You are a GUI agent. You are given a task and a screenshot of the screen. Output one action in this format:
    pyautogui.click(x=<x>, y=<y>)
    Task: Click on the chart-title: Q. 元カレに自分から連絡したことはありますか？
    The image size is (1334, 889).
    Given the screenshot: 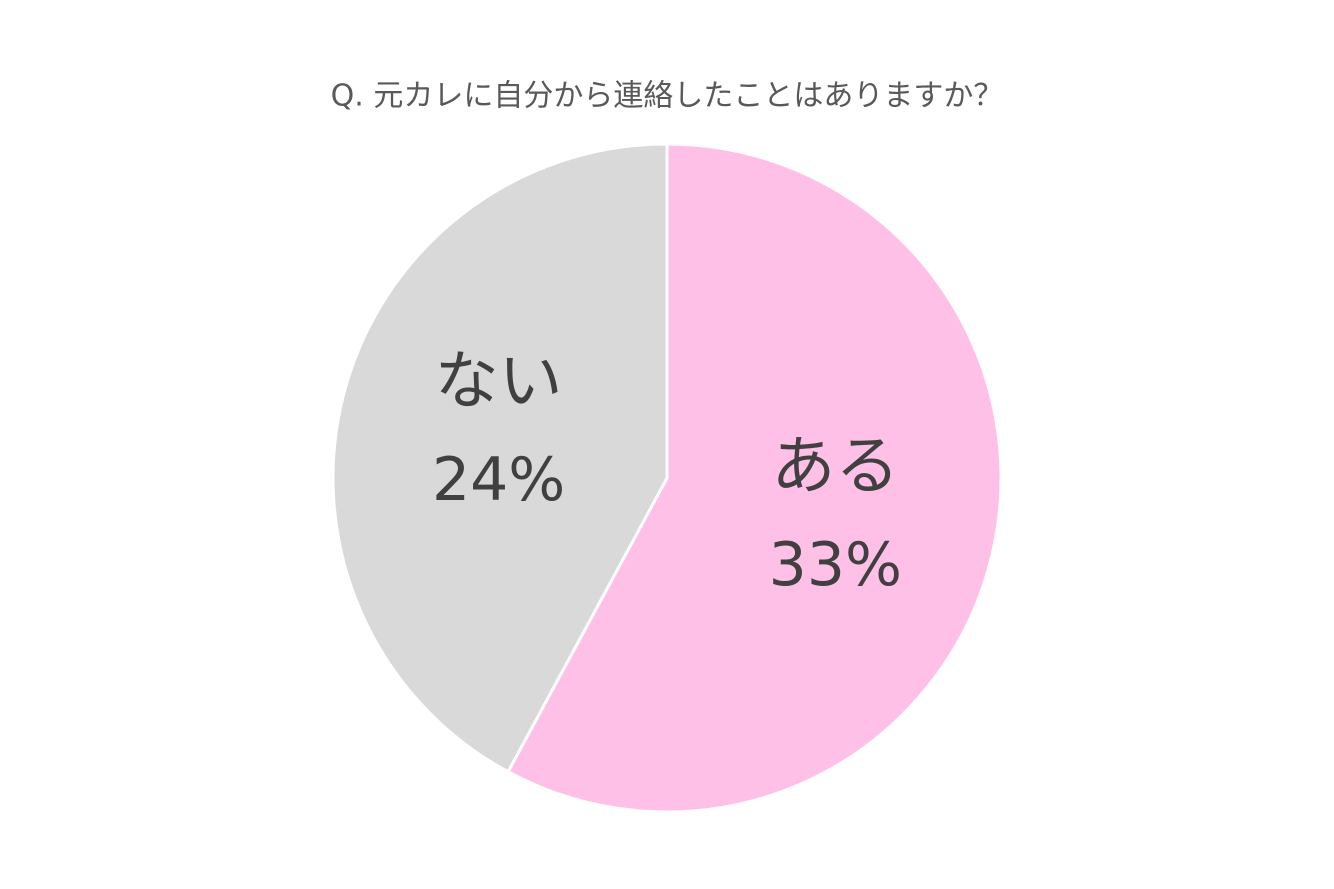 What is the action you would take?
    pyautogui.click(x=667, y=96)
    